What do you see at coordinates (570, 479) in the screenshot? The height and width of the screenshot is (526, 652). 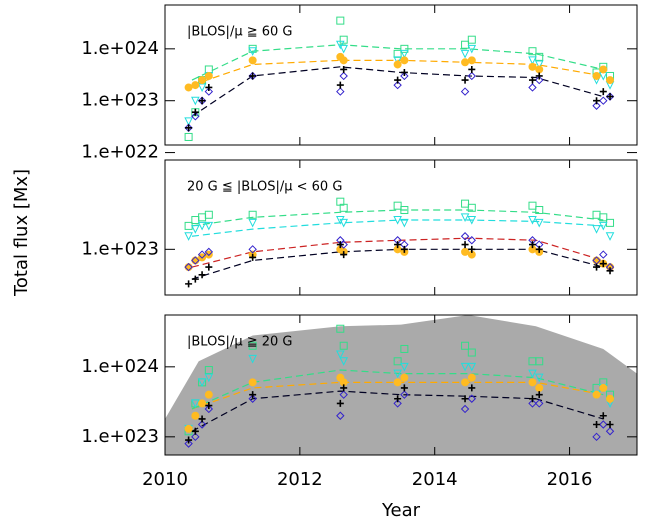 I see `x-tick-label: 2016` at bounding box center [570, 479].